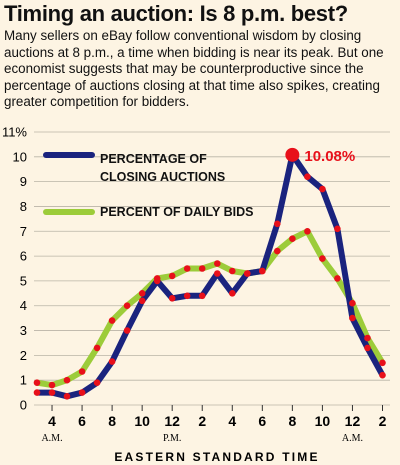  What do you see at coordinates (23, 181) in the screenshot?
I see `y-tick-label: 9` at bounding box center [23, 181].